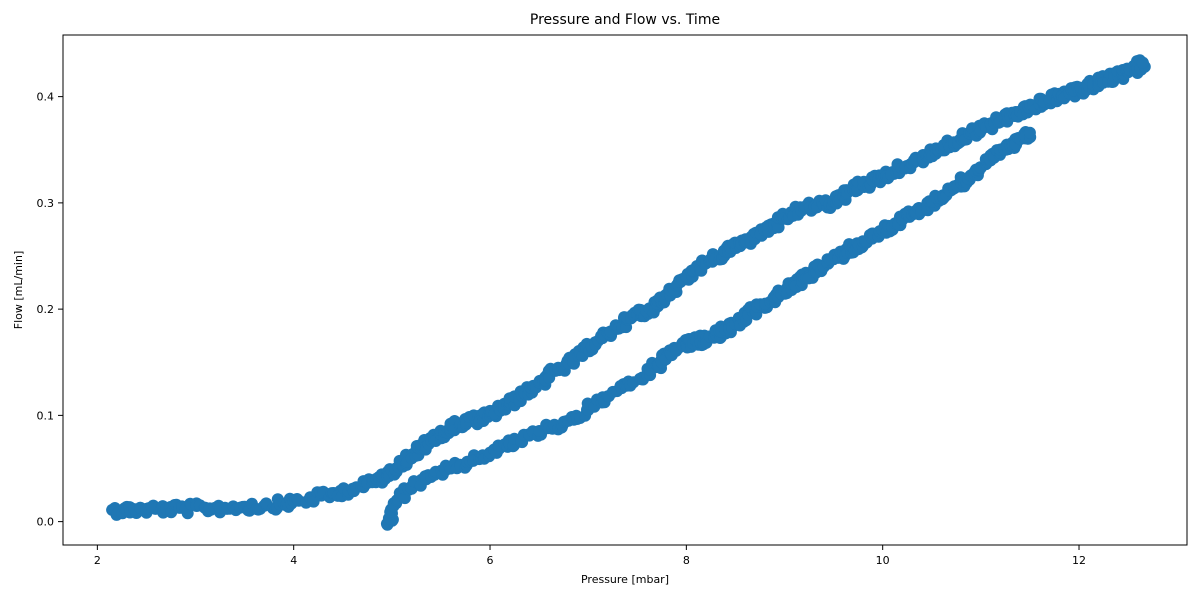 Image resolution: width=1200 pixels, height=600 pixels. I want to click on y-tick-label: 0.4, so click(46, 97).